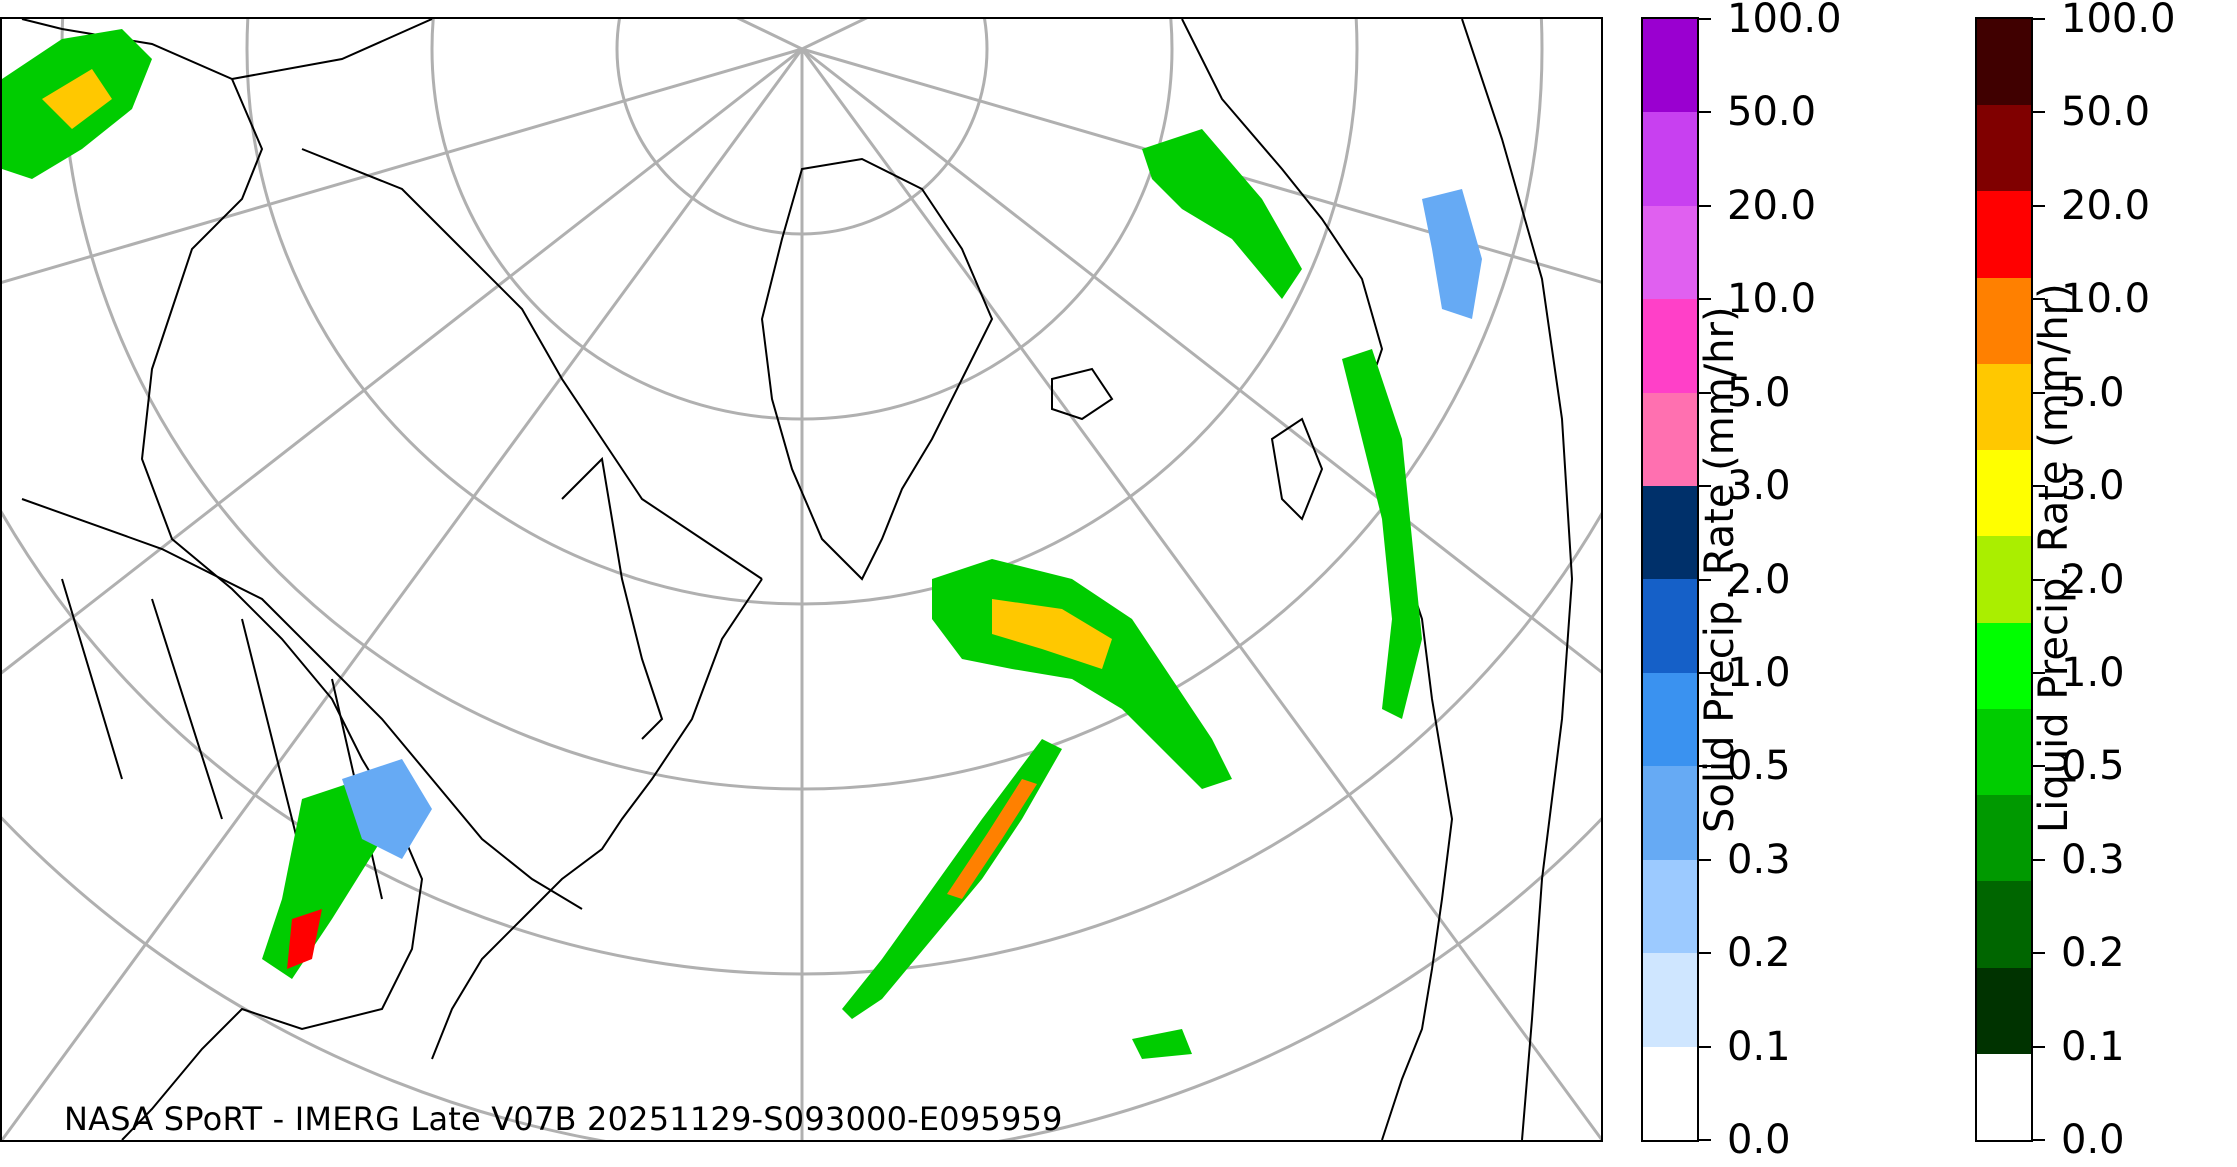 Image resolution: width=2237 pixels, height=1167 pixels. What do you see at coordinates (1052, 634) in the screenshot?
I see `precip-core-atlantic-low` at bounding box center [1052, 634].